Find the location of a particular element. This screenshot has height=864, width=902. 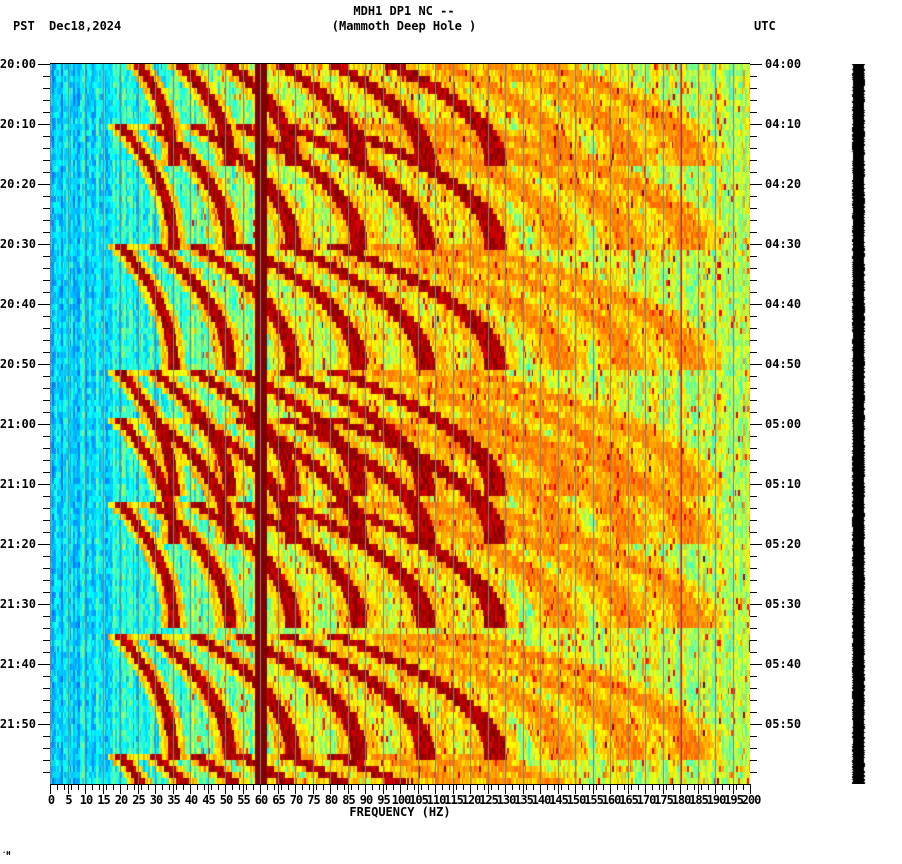

x-tick-label: 10 is located at coordinates (86, 800).